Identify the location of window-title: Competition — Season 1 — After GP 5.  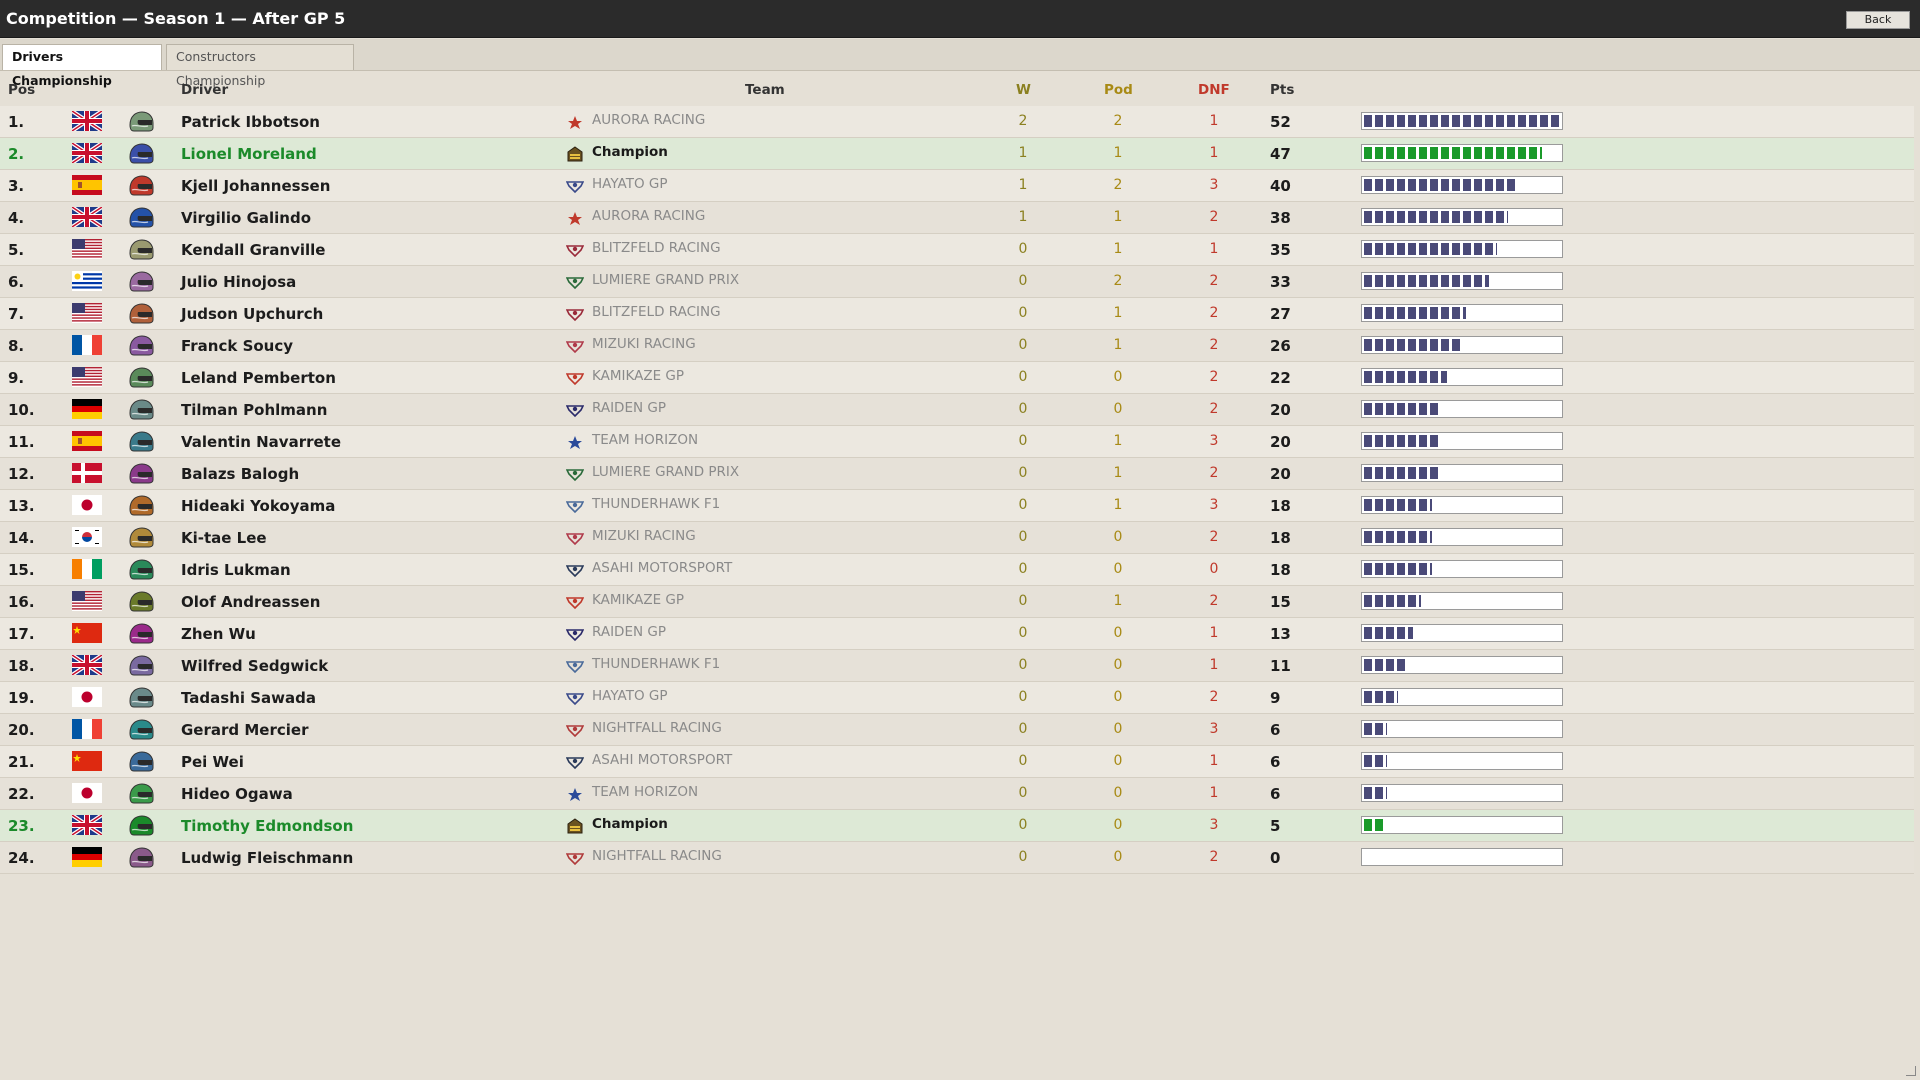
(176, 18).